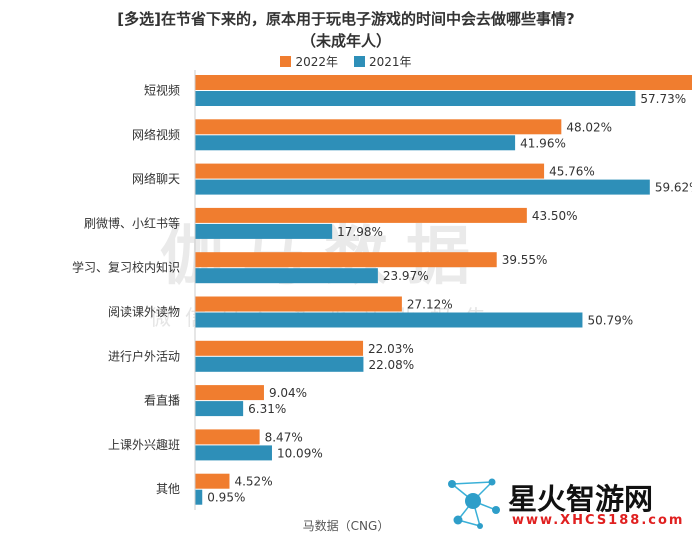  Describe the element at coordinates (144, 312) in the screenshot. I see `category-label: 阅读课外读物` at that location.